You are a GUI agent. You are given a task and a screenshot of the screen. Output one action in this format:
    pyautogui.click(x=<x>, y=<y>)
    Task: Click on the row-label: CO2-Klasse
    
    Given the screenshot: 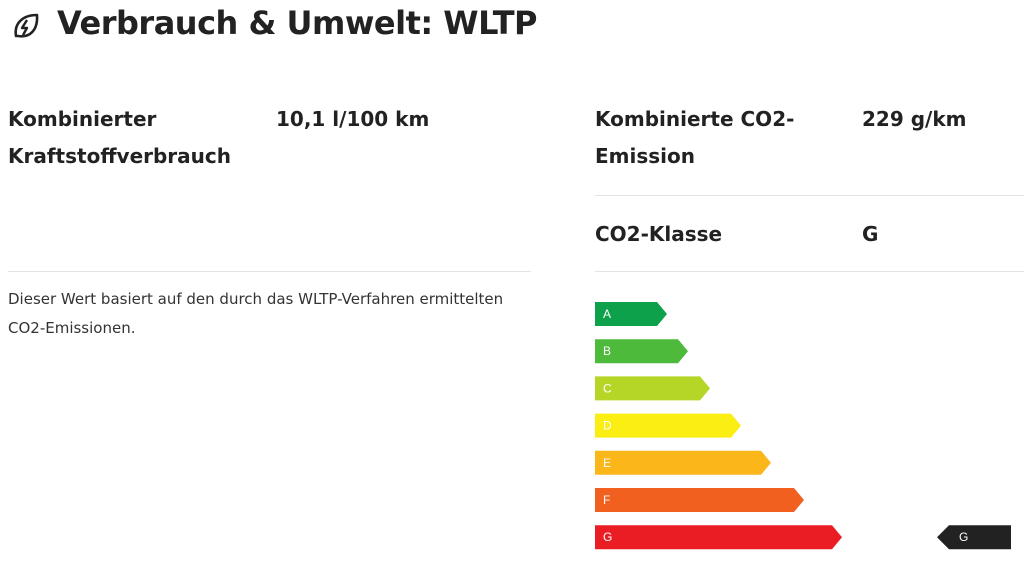 What is the action you would take?
    pyautogui.click(x=659, y=234)
    